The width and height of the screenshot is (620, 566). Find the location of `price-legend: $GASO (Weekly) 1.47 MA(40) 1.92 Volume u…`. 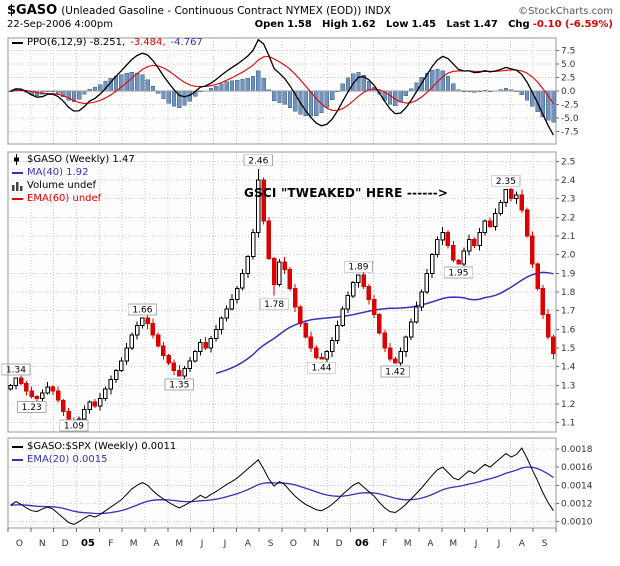

price-legend: $GASO (Weekly) 1.47 MA(40) 1.92 Volume u… is located at coordinates (73, 179).